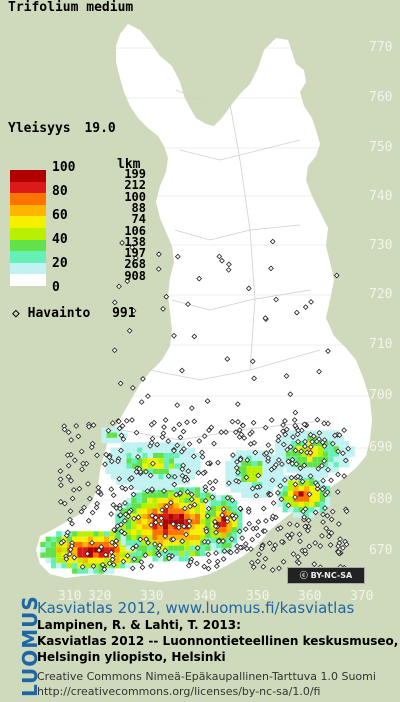  What do you see at coordinates (74, 313) in the screenshot?
I see `observations-legend: ◇ Havainto 991` at bounding box center [74, 313].